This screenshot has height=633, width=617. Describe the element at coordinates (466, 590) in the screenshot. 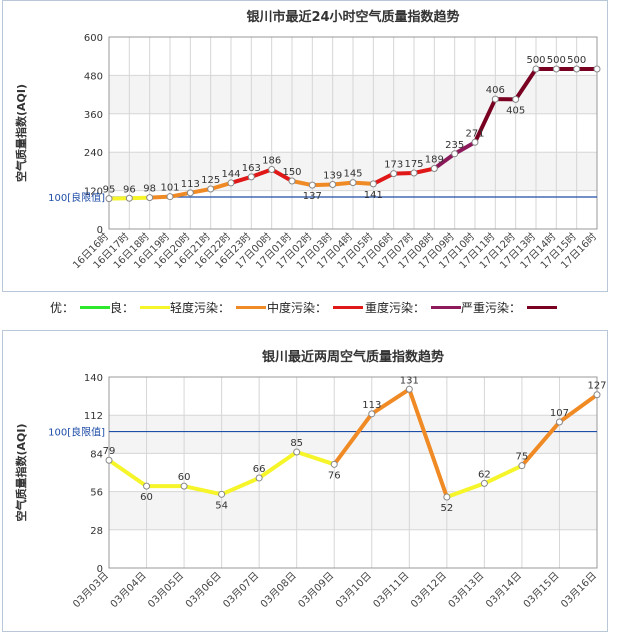

I see `x-tick-label: 03月13日` at that location.